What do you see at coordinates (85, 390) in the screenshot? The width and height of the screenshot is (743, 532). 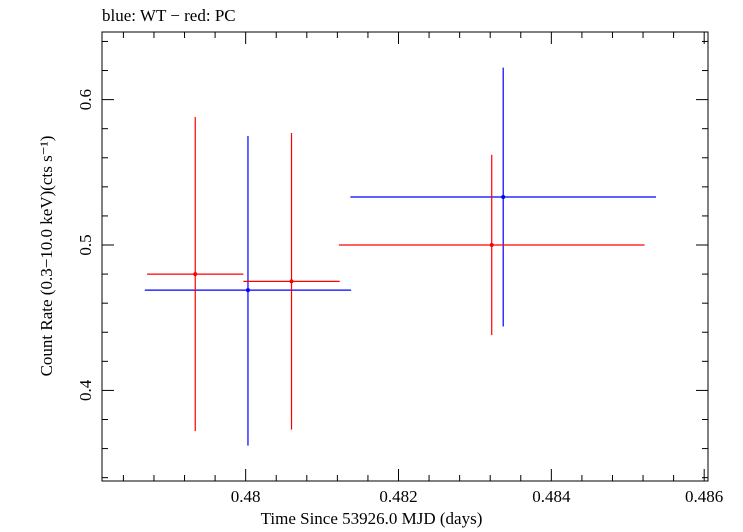 I see `y-tick-label: 0.4` at bounding box center [85, 390].